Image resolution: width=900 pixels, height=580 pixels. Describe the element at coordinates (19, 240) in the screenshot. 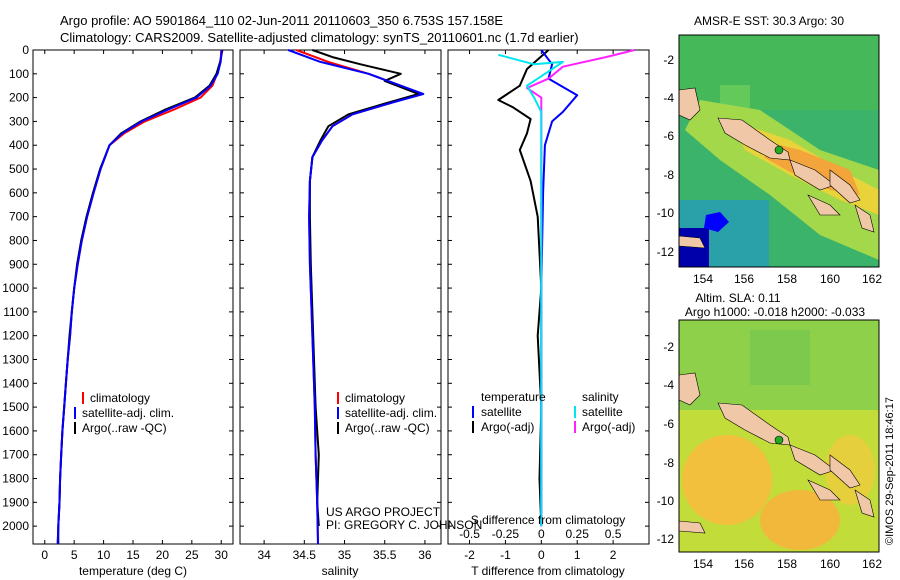

I see `depth-tick-label: 800` at that location.